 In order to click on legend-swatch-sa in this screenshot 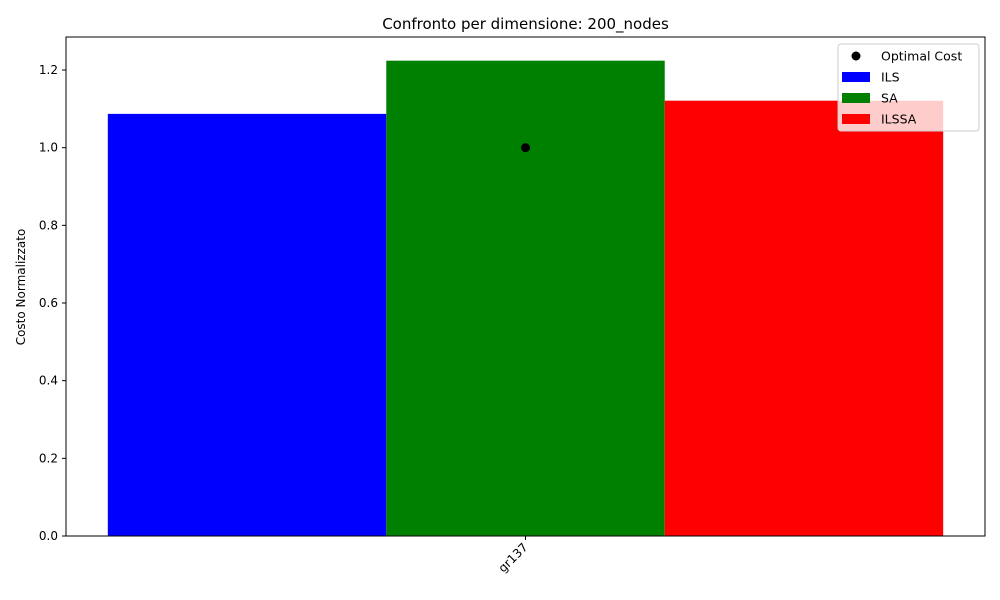, I will do `click(856, 98)`.